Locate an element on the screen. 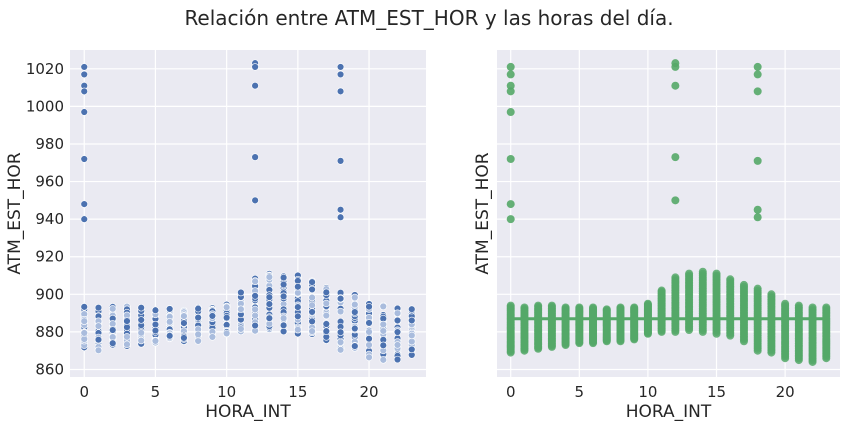 Image resolution: width=858 pixels, height=426 pixels. x-tick-label: 10 is located at coordinates (647, 392).